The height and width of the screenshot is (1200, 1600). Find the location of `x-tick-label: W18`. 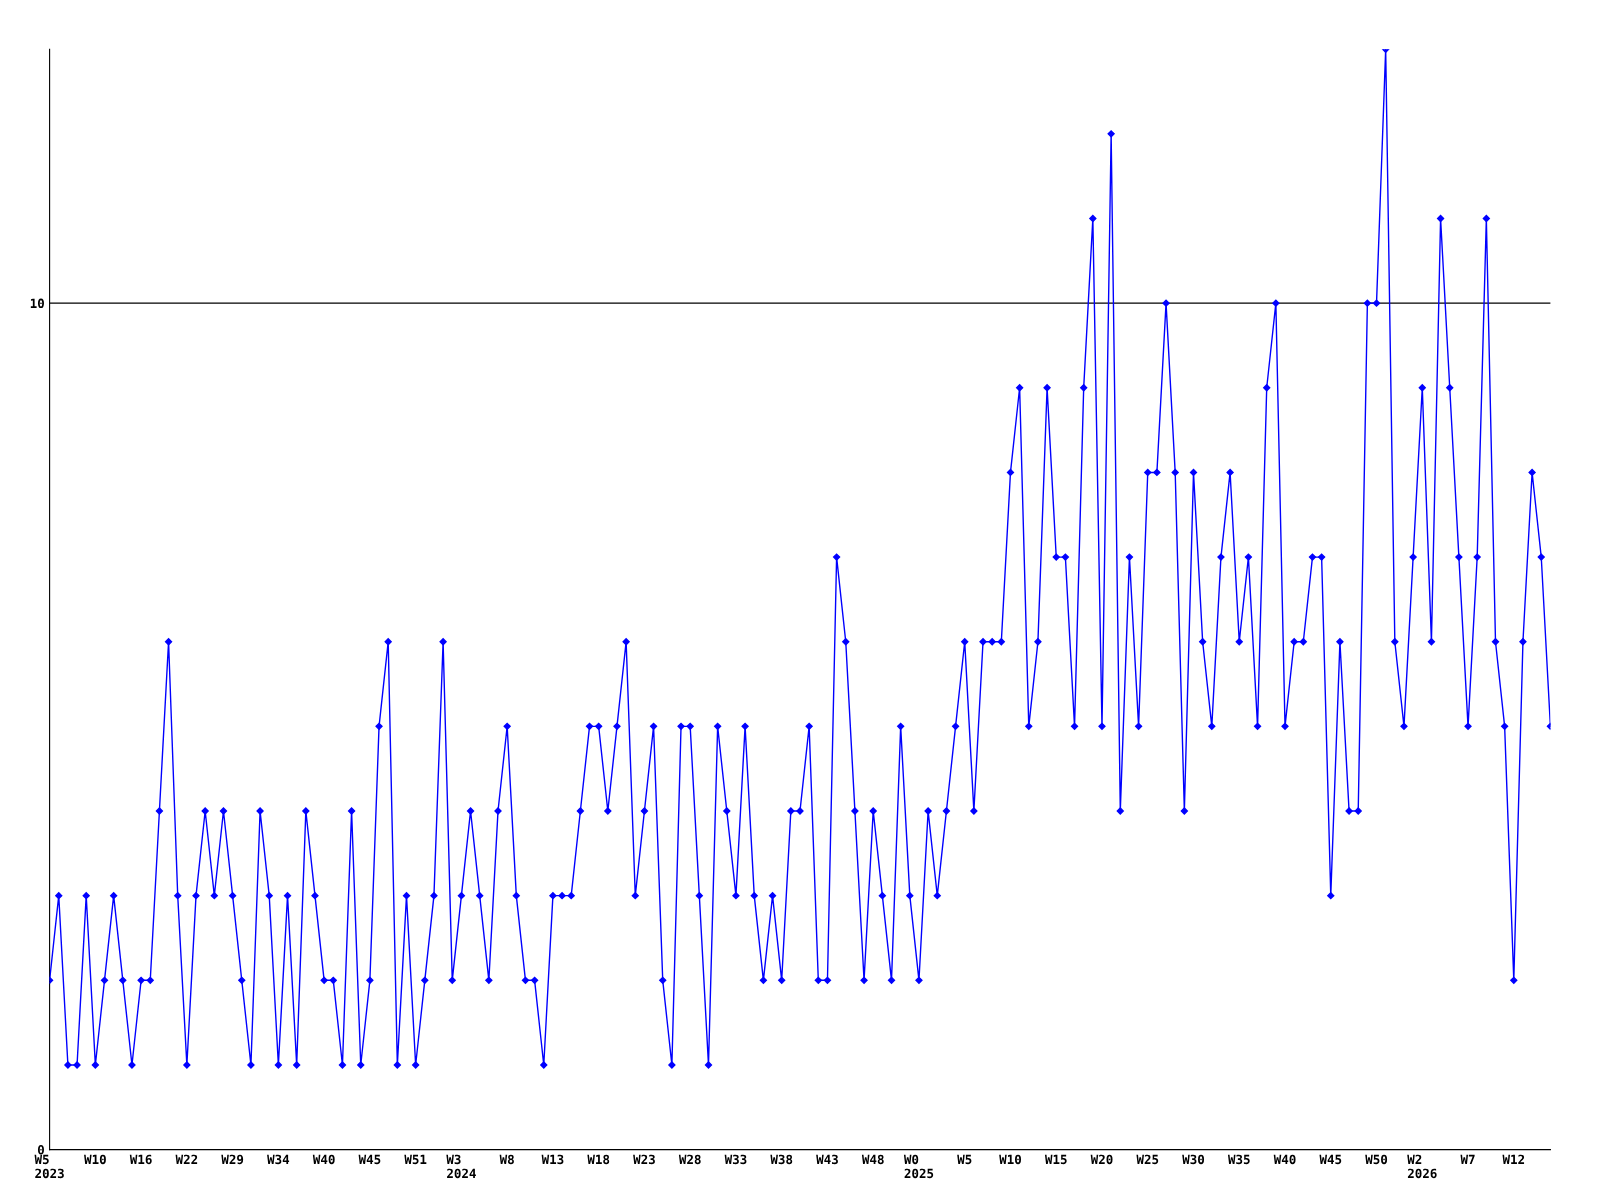

x-tick-label: W18 is located at coordinates (598, 1159).